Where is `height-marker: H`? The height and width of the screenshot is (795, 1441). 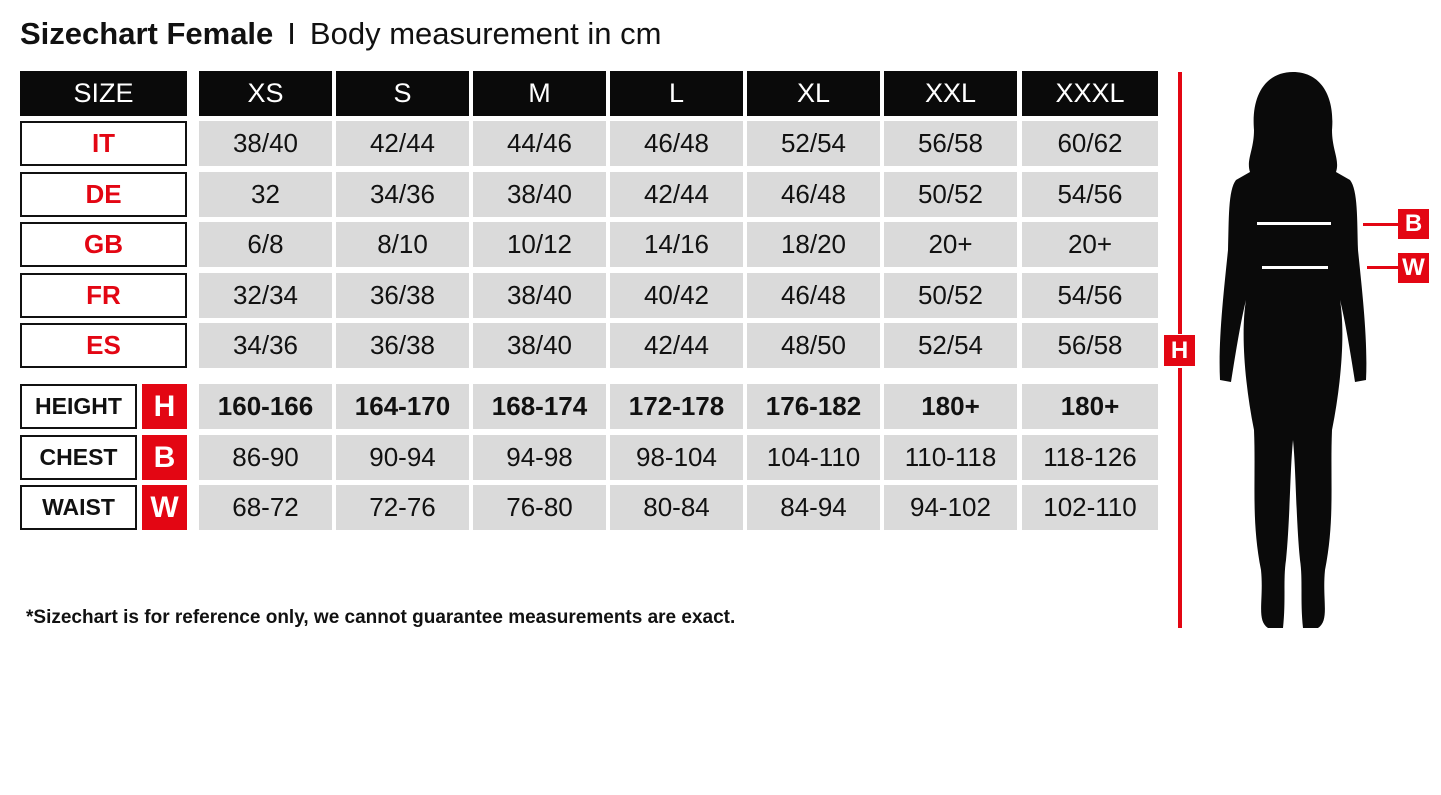 height-marker: H is located at coordinates (1179, 350).